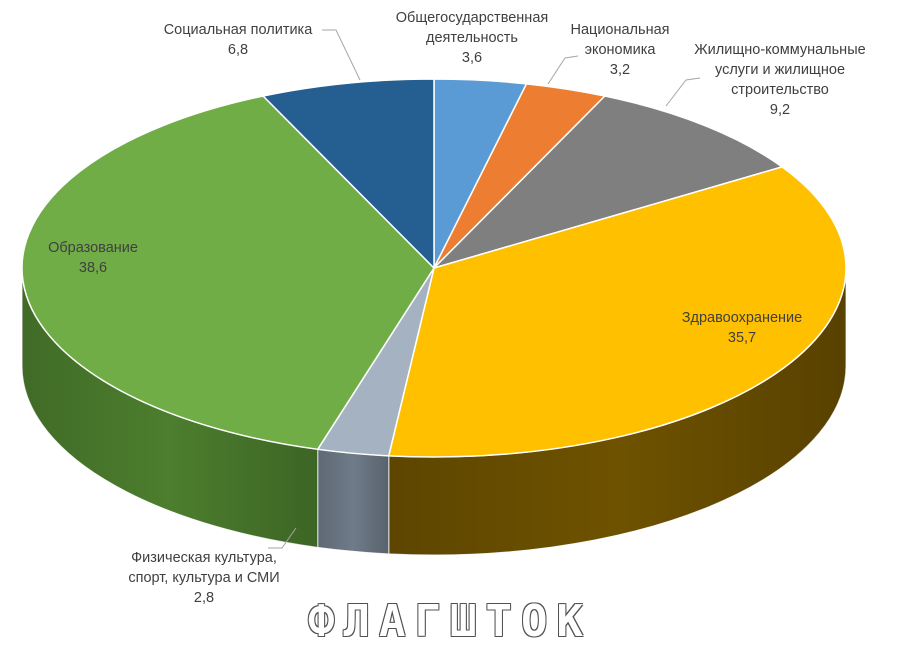 The height and width of the screenshot is (661, 900). What do you see at coordinates (239, 30) in the screenshot?
I see `data-label-category-6: Социальная политика` at bounding box center [239, 30].